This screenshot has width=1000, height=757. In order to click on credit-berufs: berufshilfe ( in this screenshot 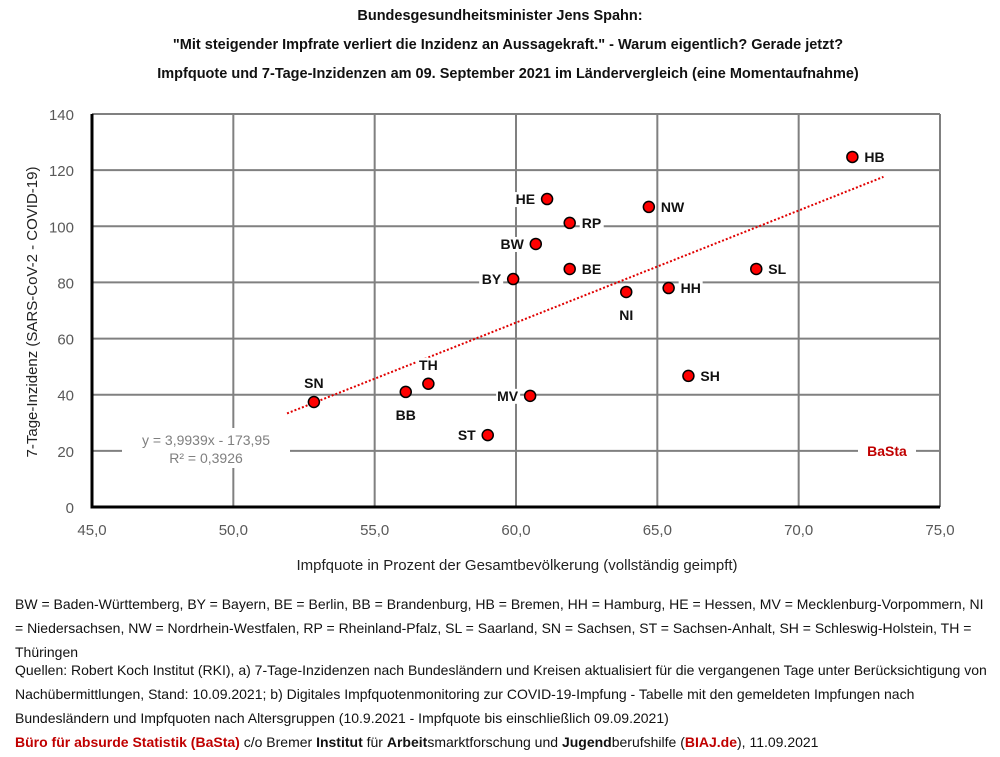, I will do `click(648, 742)`.